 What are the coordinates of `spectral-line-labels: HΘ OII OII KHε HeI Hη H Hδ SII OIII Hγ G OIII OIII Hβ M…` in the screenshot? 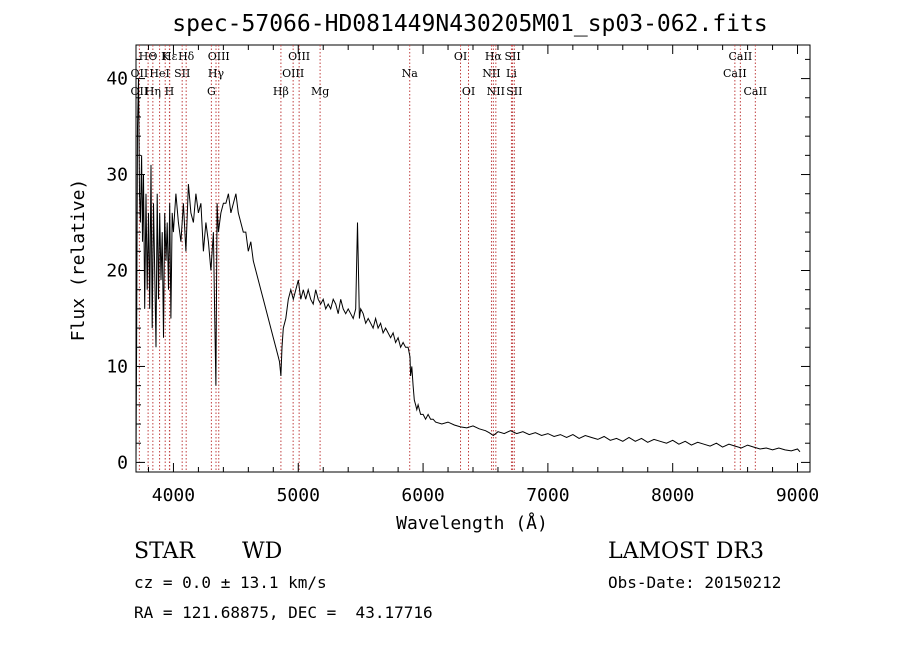 It's located at (449, 74).